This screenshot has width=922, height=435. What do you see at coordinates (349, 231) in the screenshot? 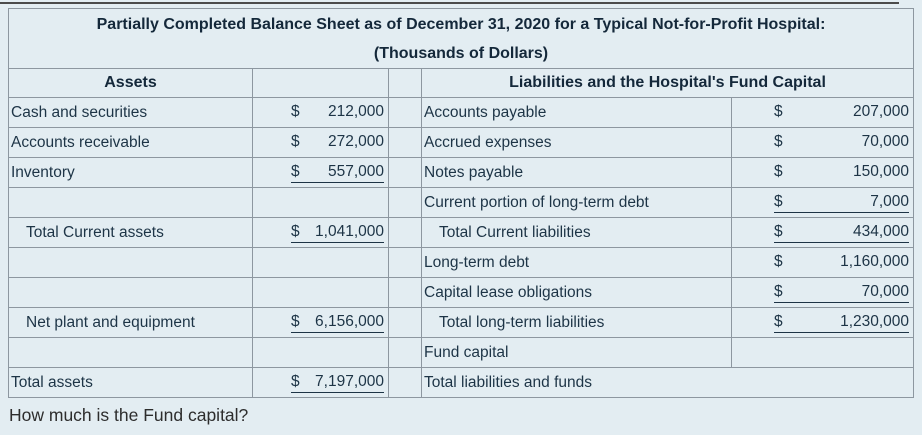
I see `amount: 1,041,000` at bounding box center [349, 231].